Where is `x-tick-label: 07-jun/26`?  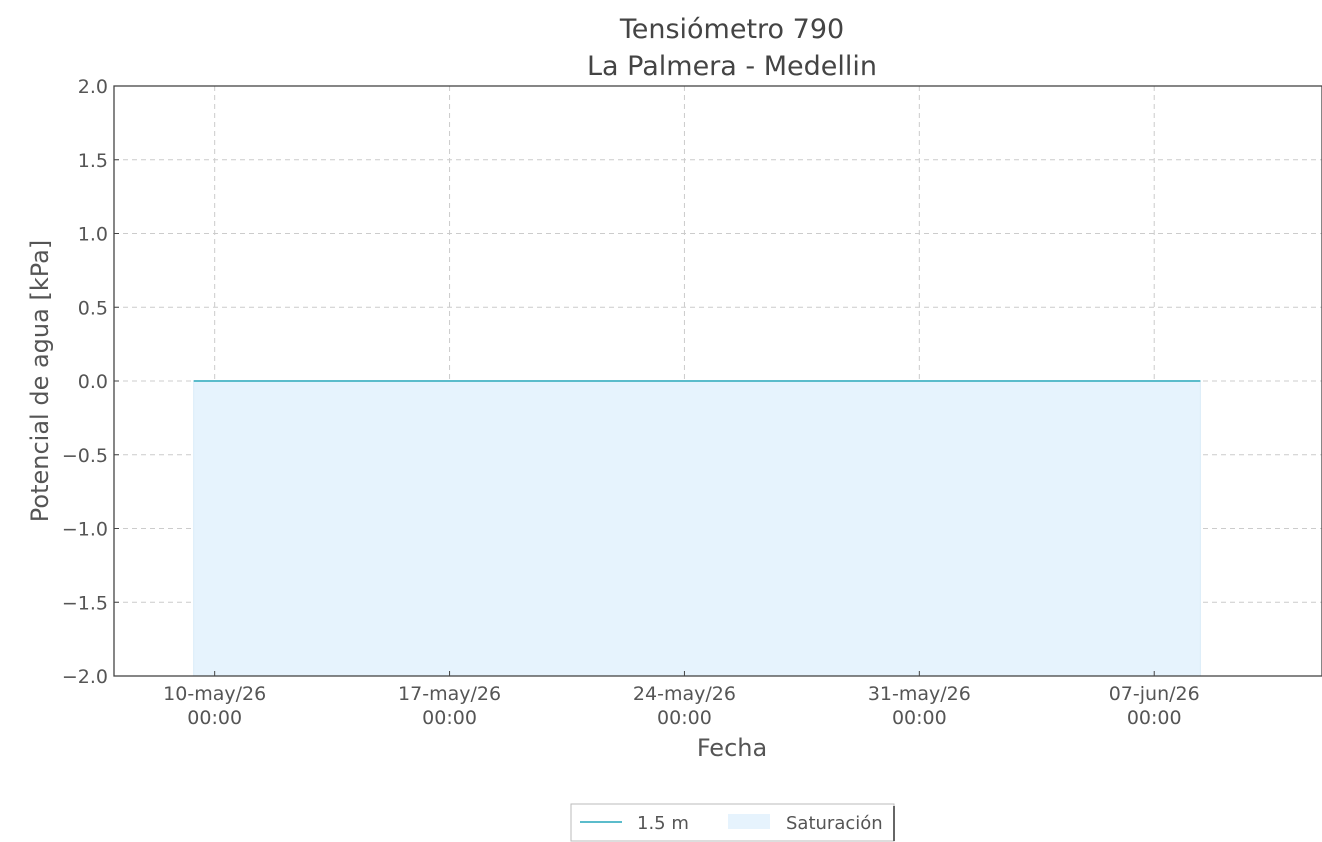
x-tick-label: 07-jun/26 is located at coordinates (1154, 694).